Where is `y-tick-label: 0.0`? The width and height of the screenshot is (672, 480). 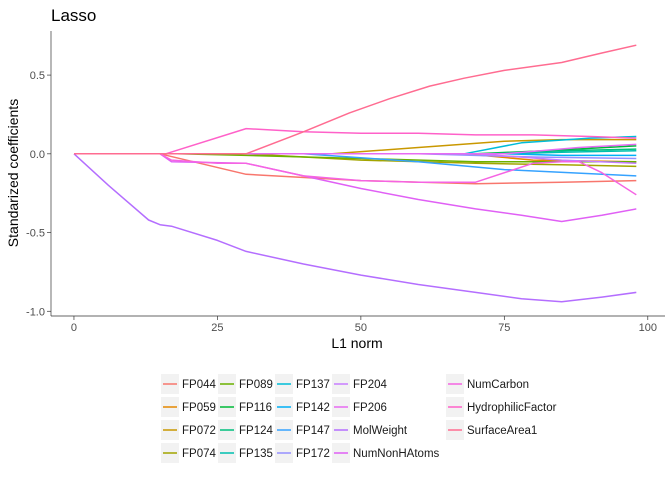
y-tick-label: 0.0 is located at coordinates (37, 155).